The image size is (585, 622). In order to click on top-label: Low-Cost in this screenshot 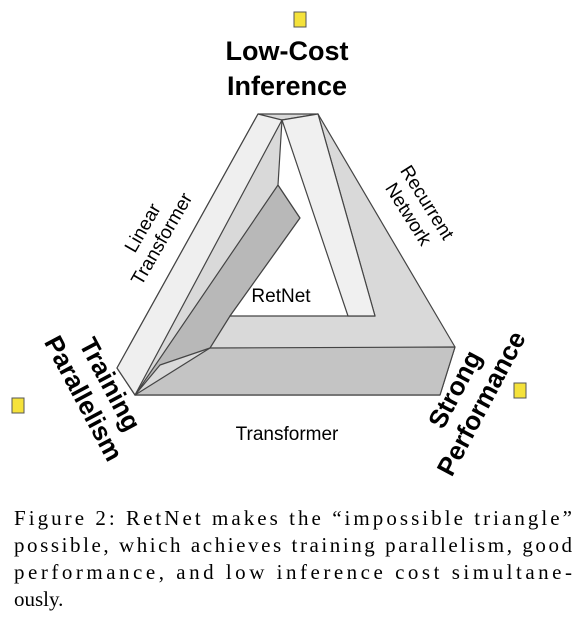, I will do `click(287, 51)`.